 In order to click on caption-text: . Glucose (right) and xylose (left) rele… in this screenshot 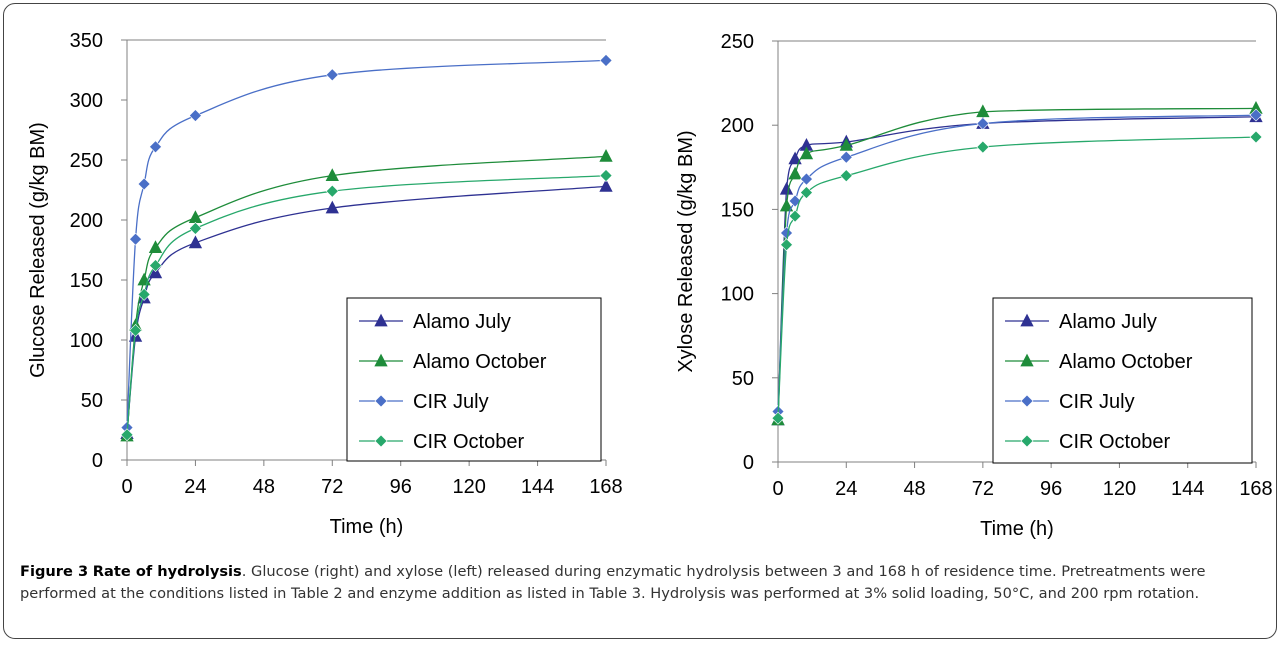, I will do `click(613, 582)`.